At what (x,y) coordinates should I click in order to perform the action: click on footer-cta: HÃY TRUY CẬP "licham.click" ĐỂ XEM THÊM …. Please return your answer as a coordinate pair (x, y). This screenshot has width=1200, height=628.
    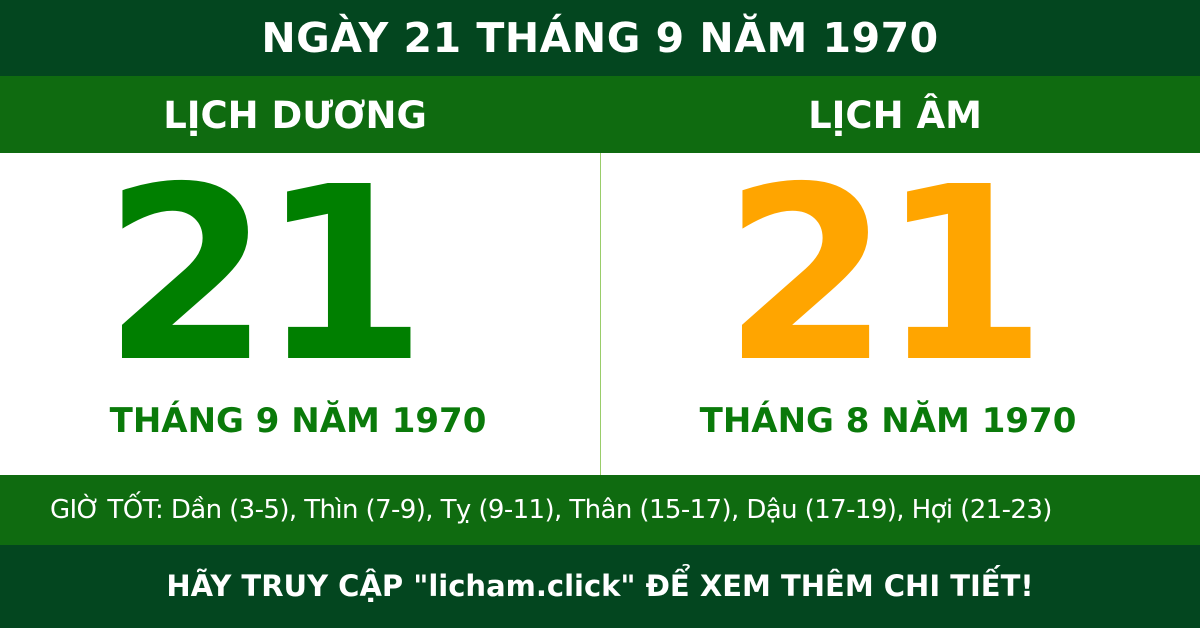
    Looking at the image, I should click on (600, 586).